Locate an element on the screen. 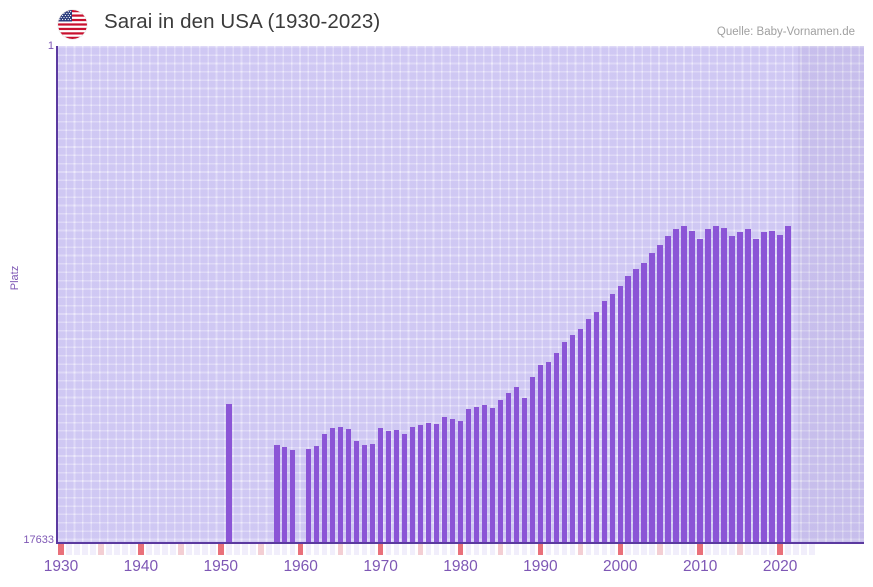  x-tick-1947 is located at coordinates (197, 549).